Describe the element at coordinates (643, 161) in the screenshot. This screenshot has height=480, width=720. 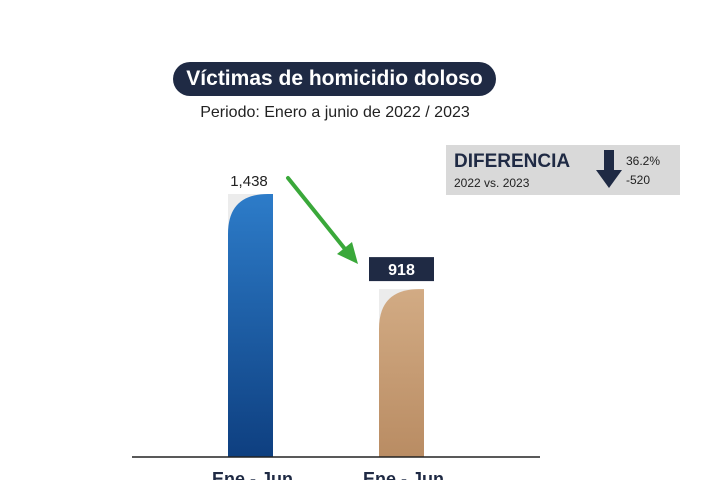
I see `difference-percent: 36.2%` at that location.